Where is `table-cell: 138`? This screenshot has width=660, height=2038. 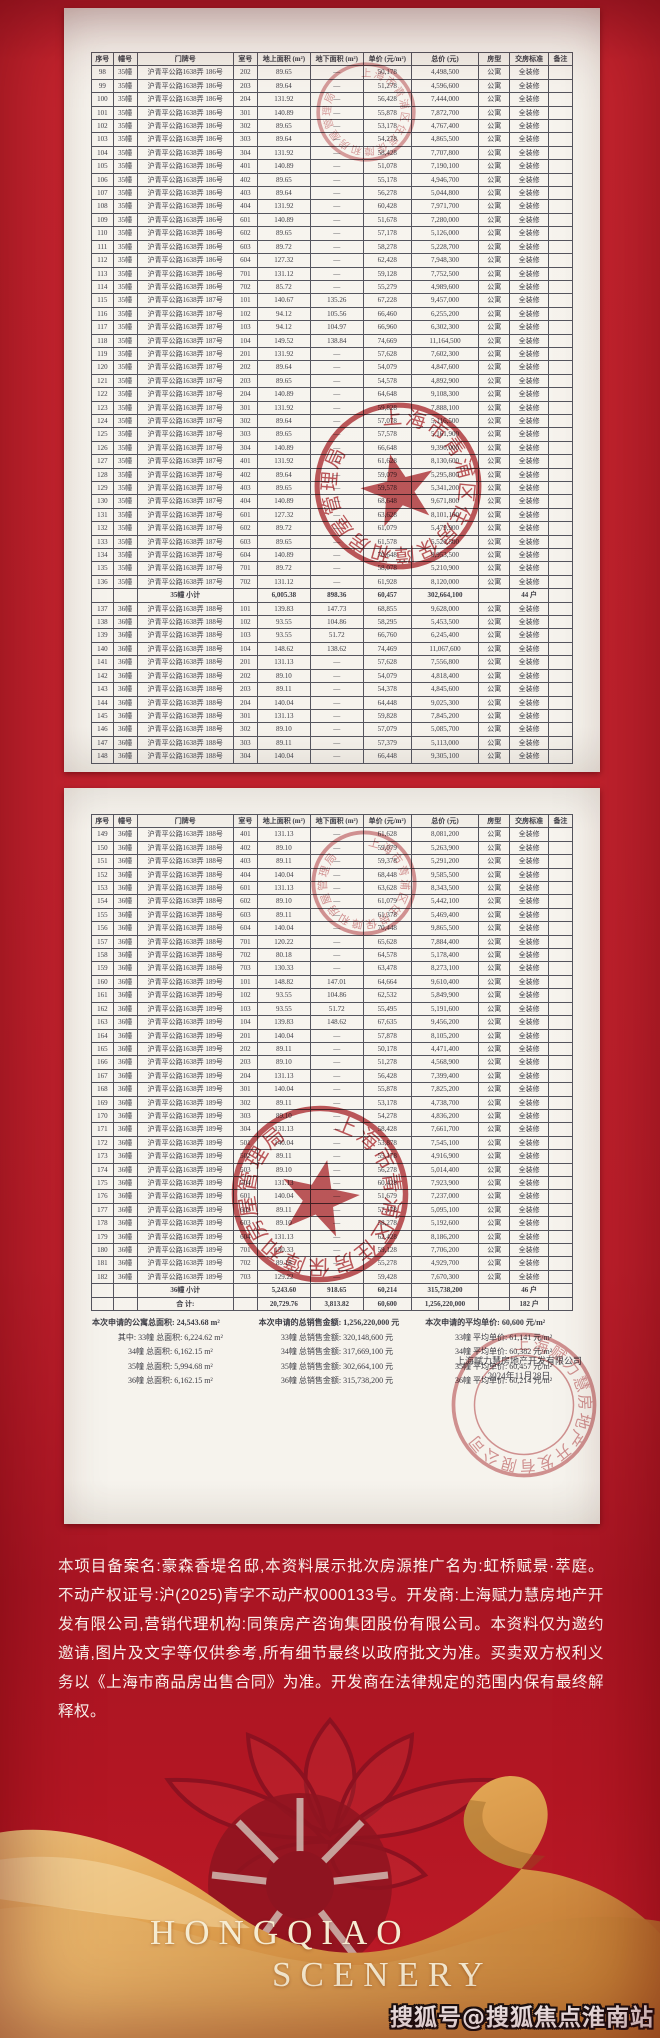 table-cell: 138 is located at coordinates (102, 622).